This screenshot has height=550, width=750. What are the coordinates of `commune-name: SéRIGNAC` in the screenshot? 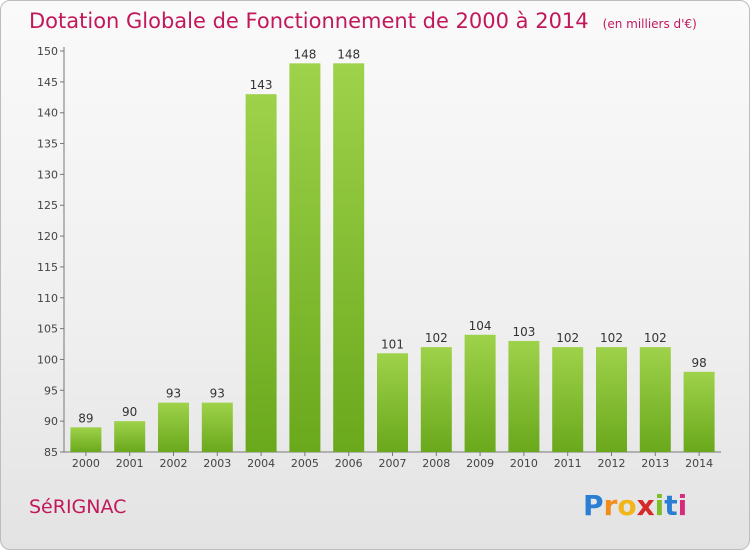 It's located at (78, 507).